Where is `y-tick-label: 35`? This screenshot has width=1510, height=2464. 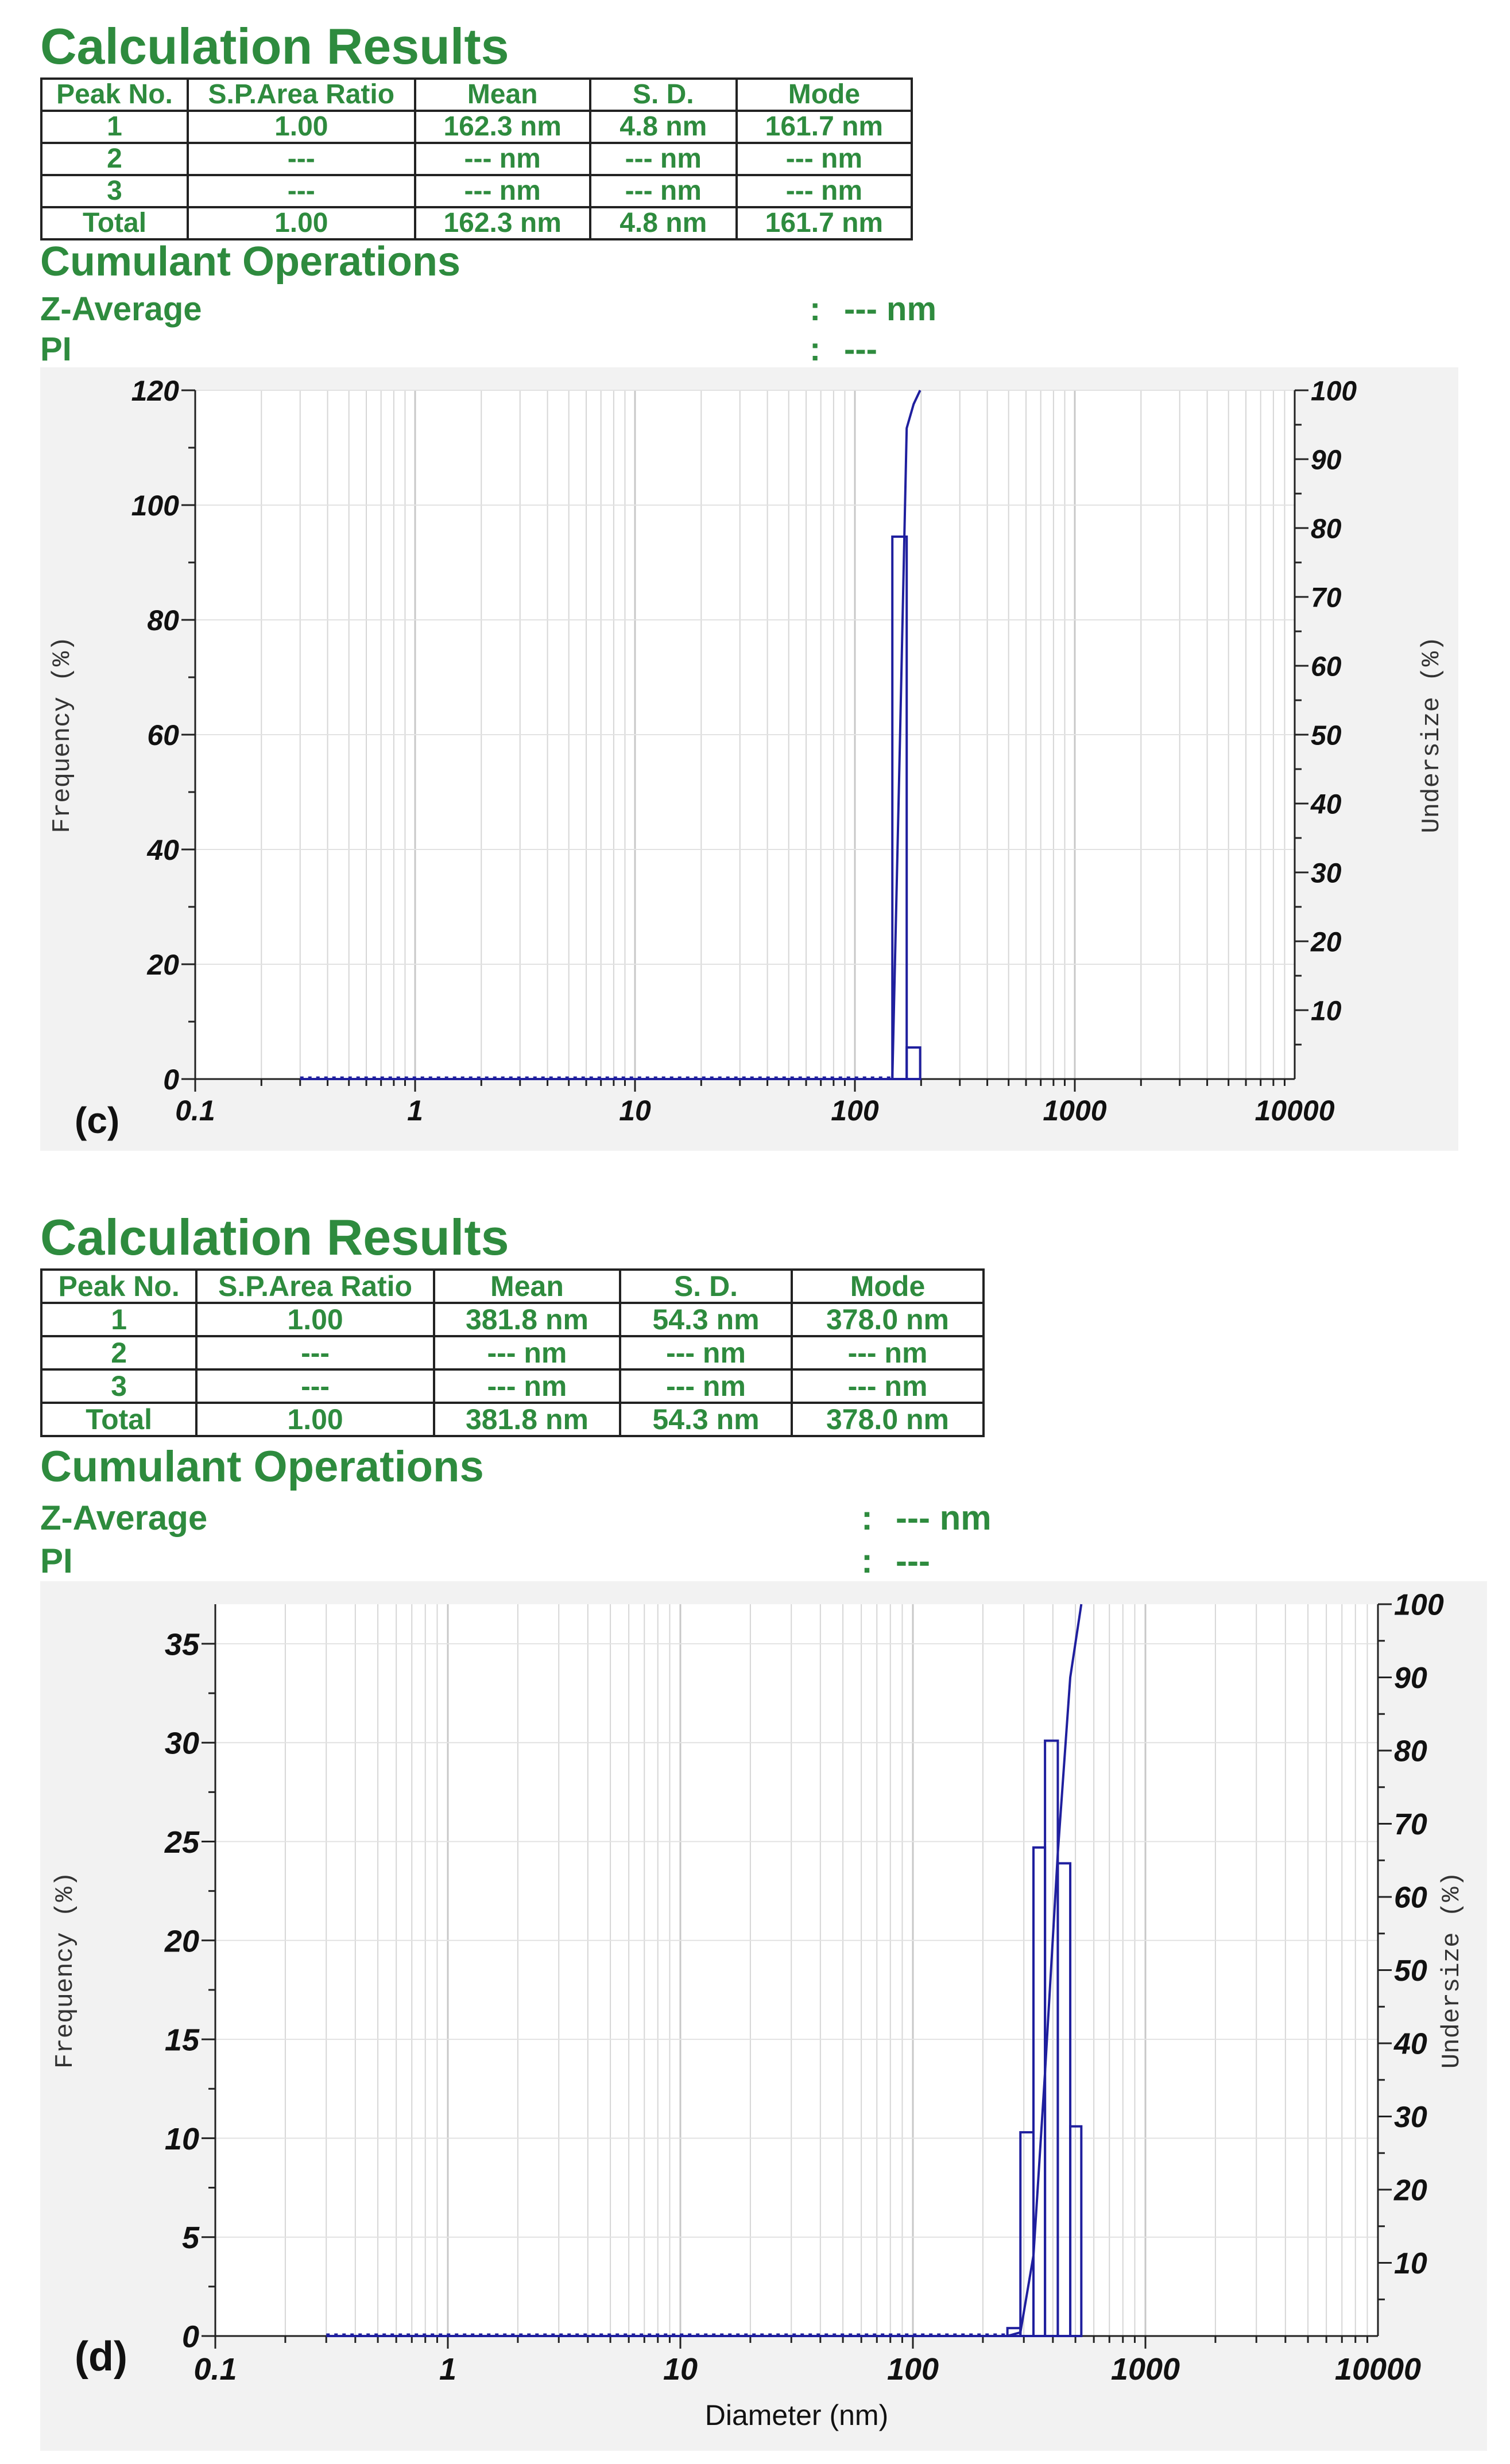
y-tick-label: 35 is located at coordinates (183, 1645).